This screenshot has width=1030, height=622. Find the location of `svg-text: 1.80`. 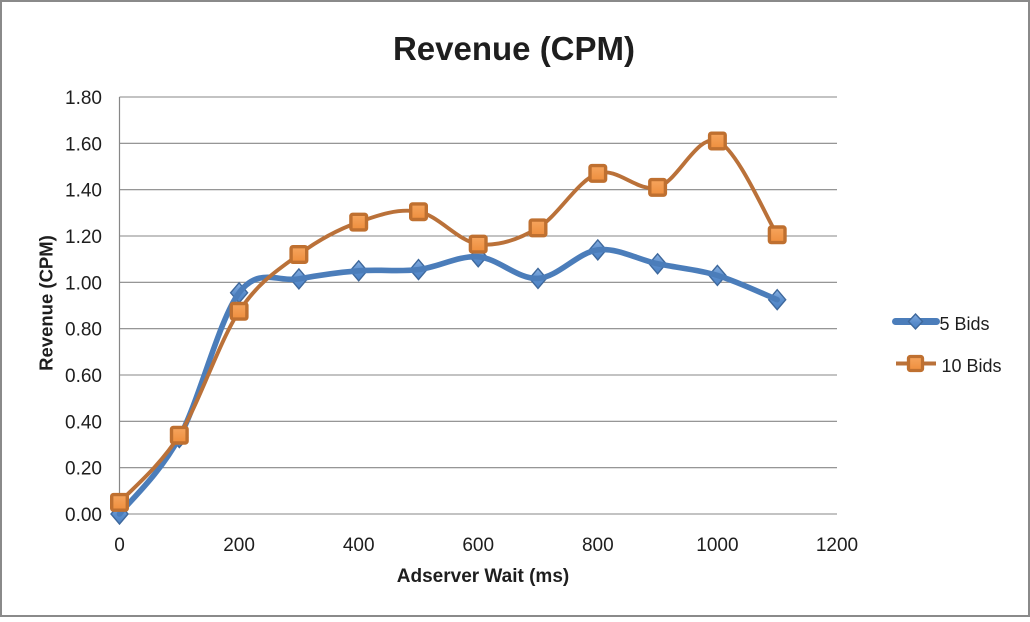

svg-text: 1.80 is located at coordinates (83, 98).